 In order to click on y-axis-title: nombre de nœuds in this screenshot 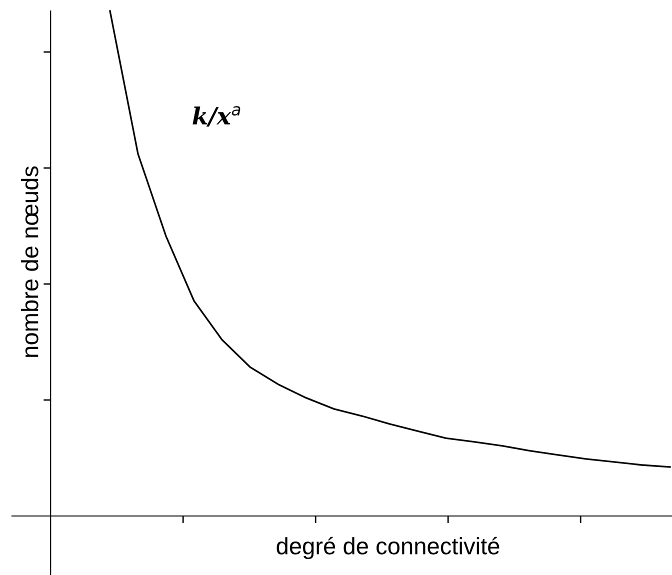, I will do `click(29, 261)`.